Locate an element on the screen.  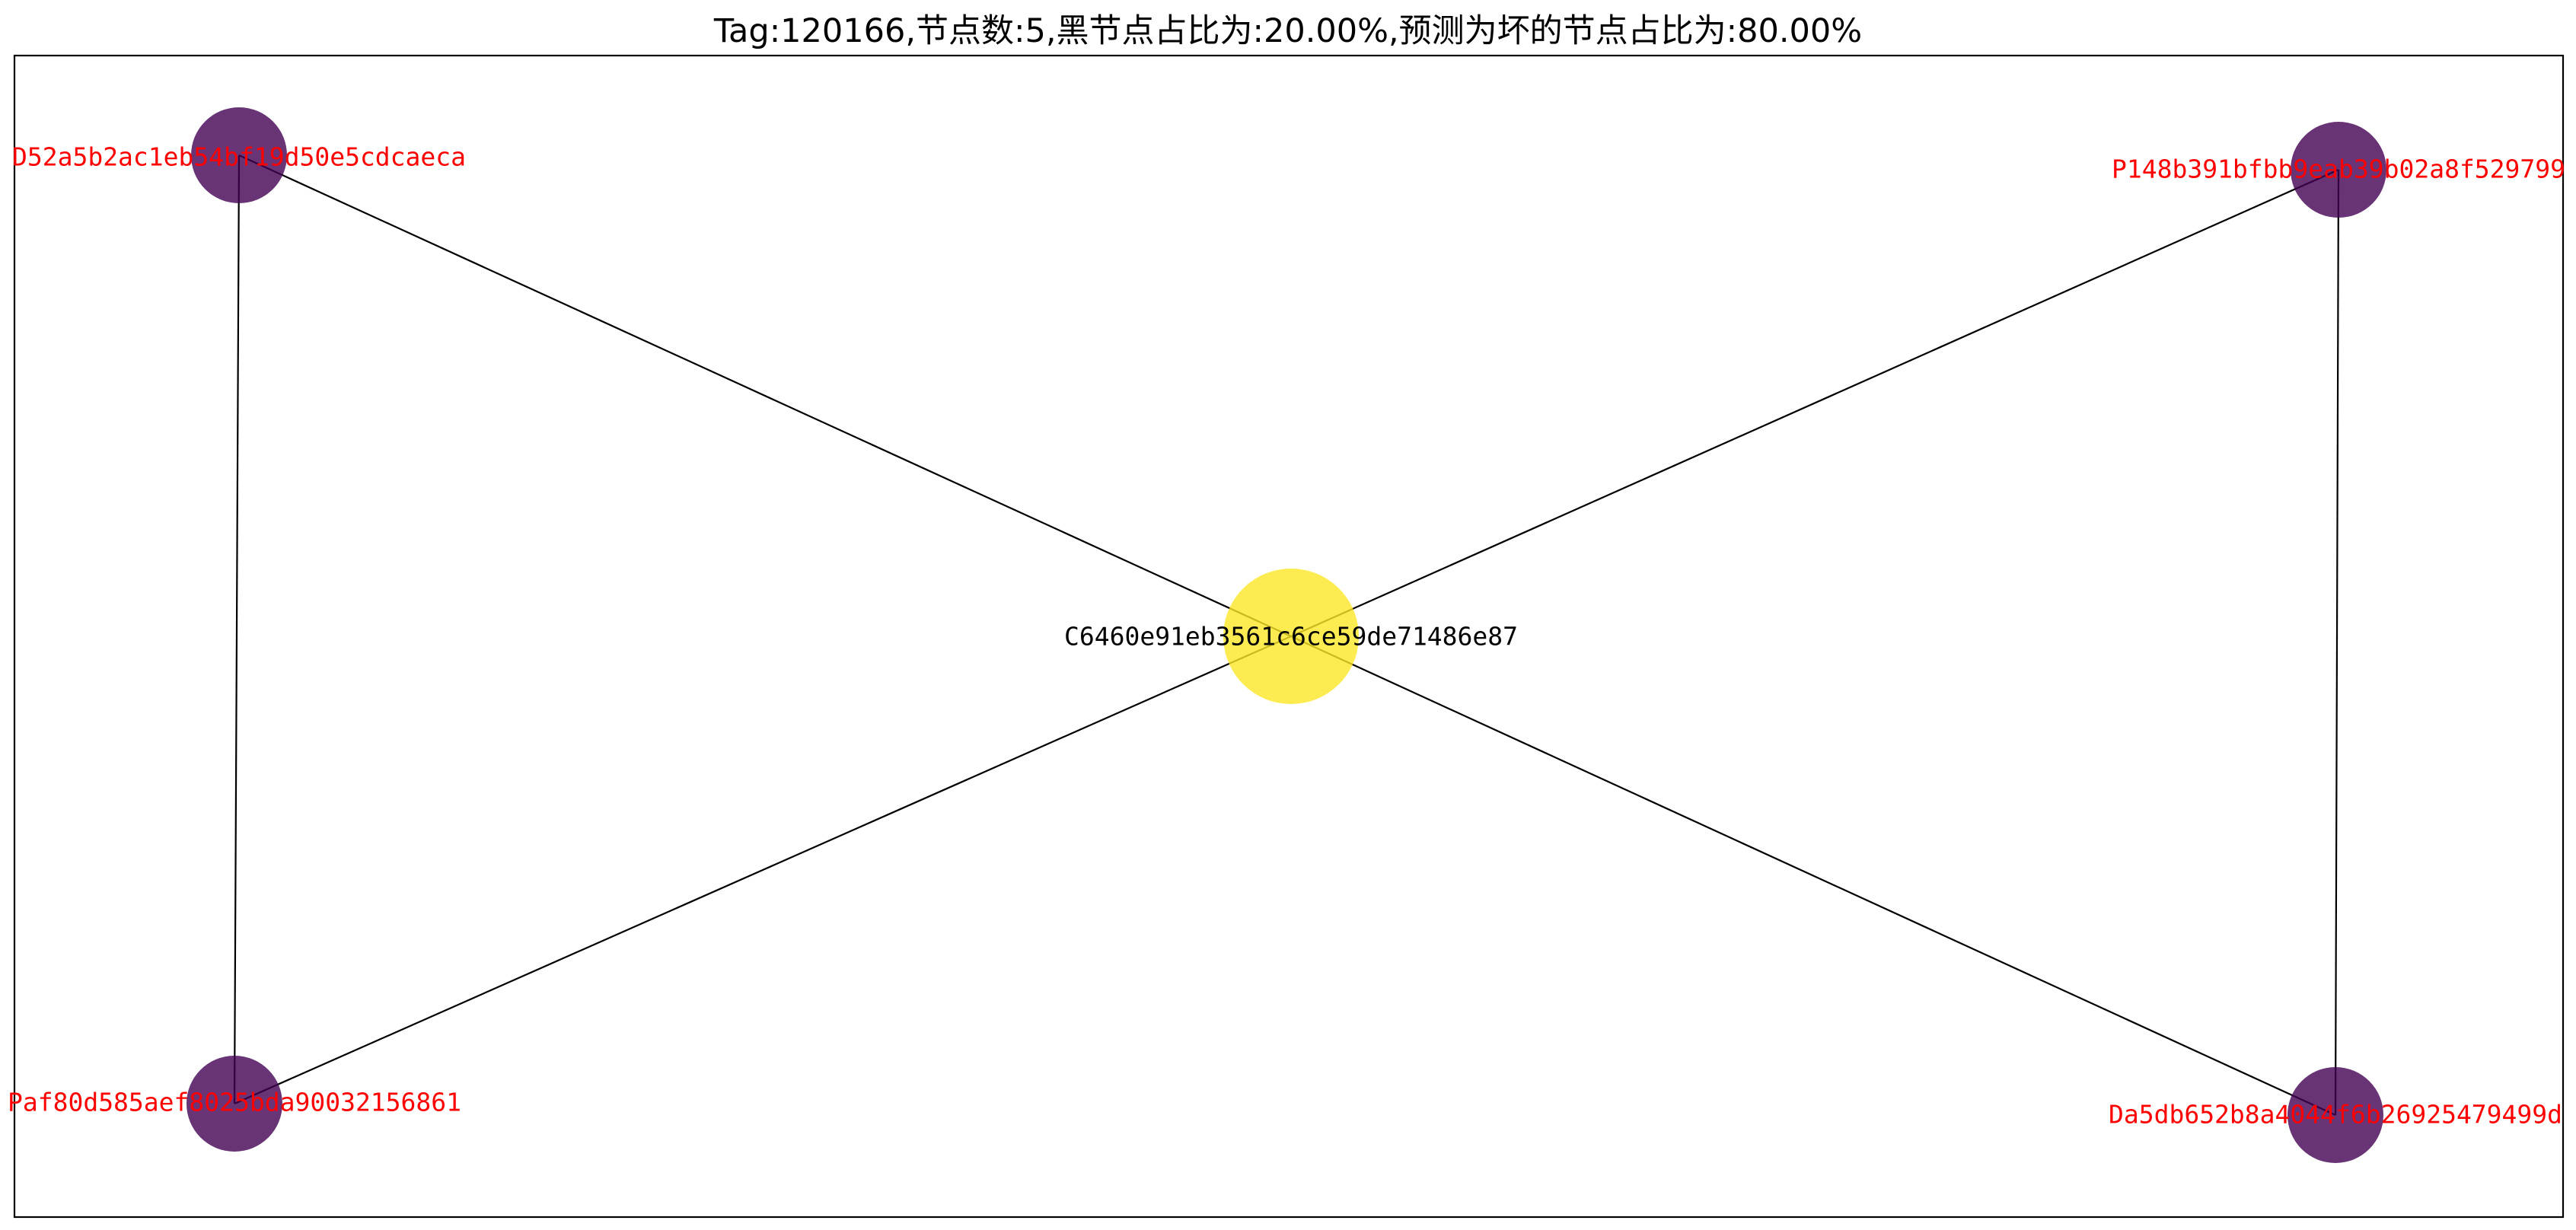
node-label: P148b391bfbb9eab39b02a8f529799 is located at coordinates (2339, 169).